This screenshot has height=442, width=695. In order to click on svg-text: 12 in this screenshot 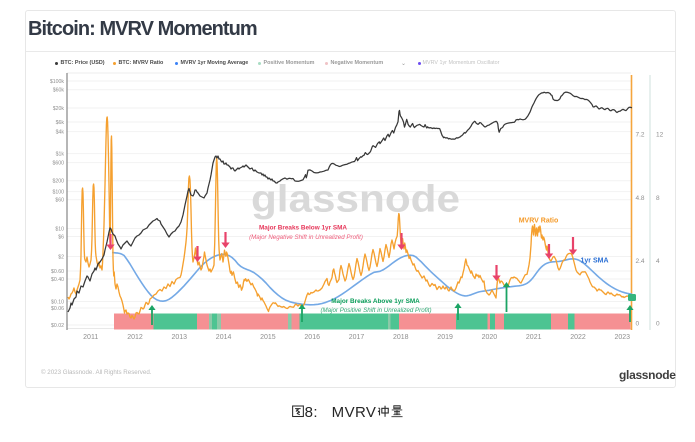, I will do `click(660, 134)`.